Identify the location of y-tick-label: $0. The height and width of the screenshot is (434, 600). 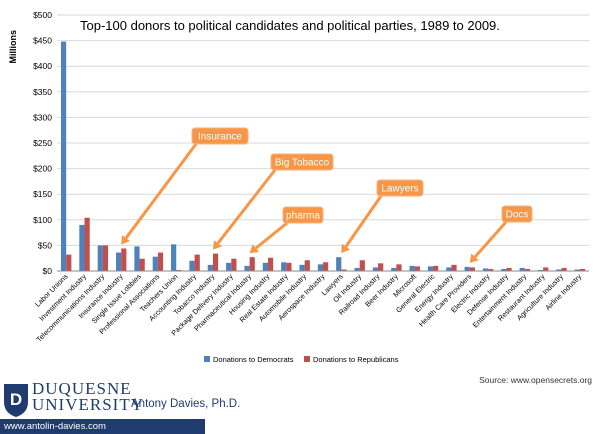
(48, 271).